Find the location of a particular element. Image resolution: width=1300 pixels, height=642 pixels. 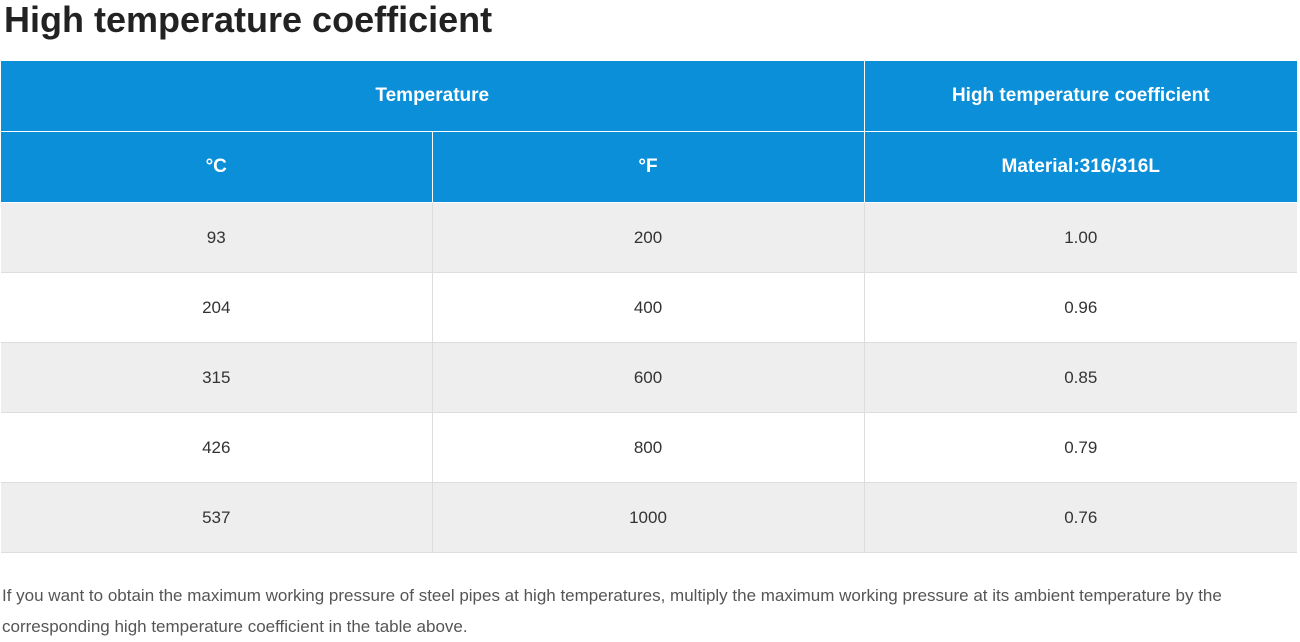

cell-celsius: 426 is located at coordinates (217, 447).